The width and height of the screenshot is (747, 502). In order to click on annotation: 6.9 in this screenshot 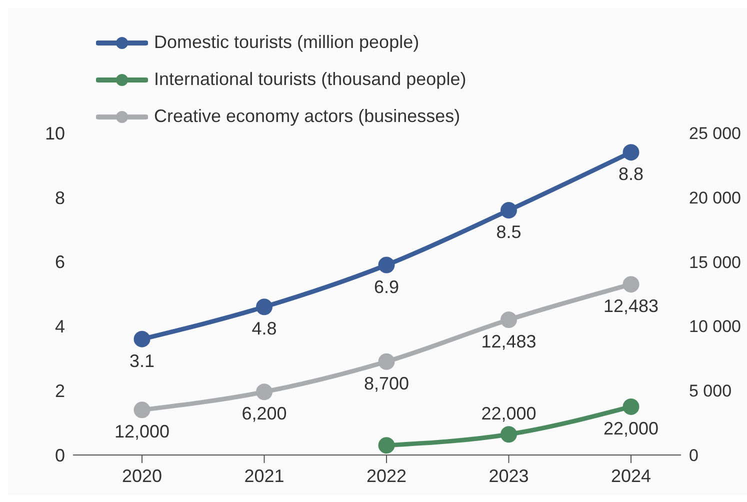, I will do `click(387, 286)`.